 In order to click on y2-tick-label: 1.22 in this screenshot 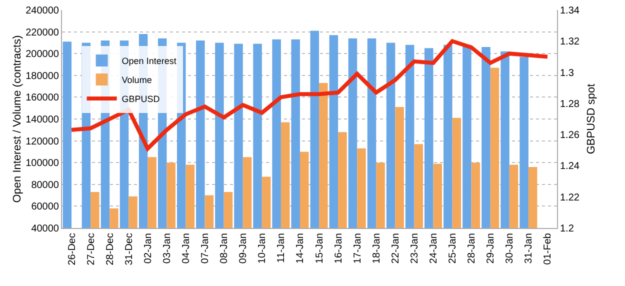, I will do `click(570, 198)`.